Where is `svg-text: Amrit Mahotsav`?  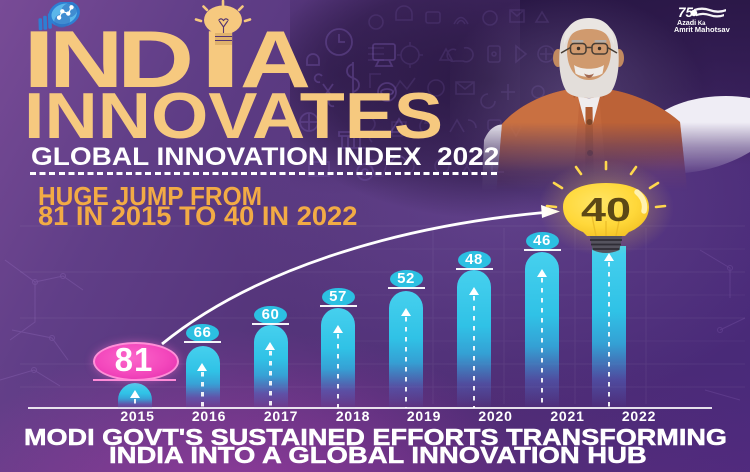 svg-text: Amrit Mahotsav is located at coordinates (702, 28).